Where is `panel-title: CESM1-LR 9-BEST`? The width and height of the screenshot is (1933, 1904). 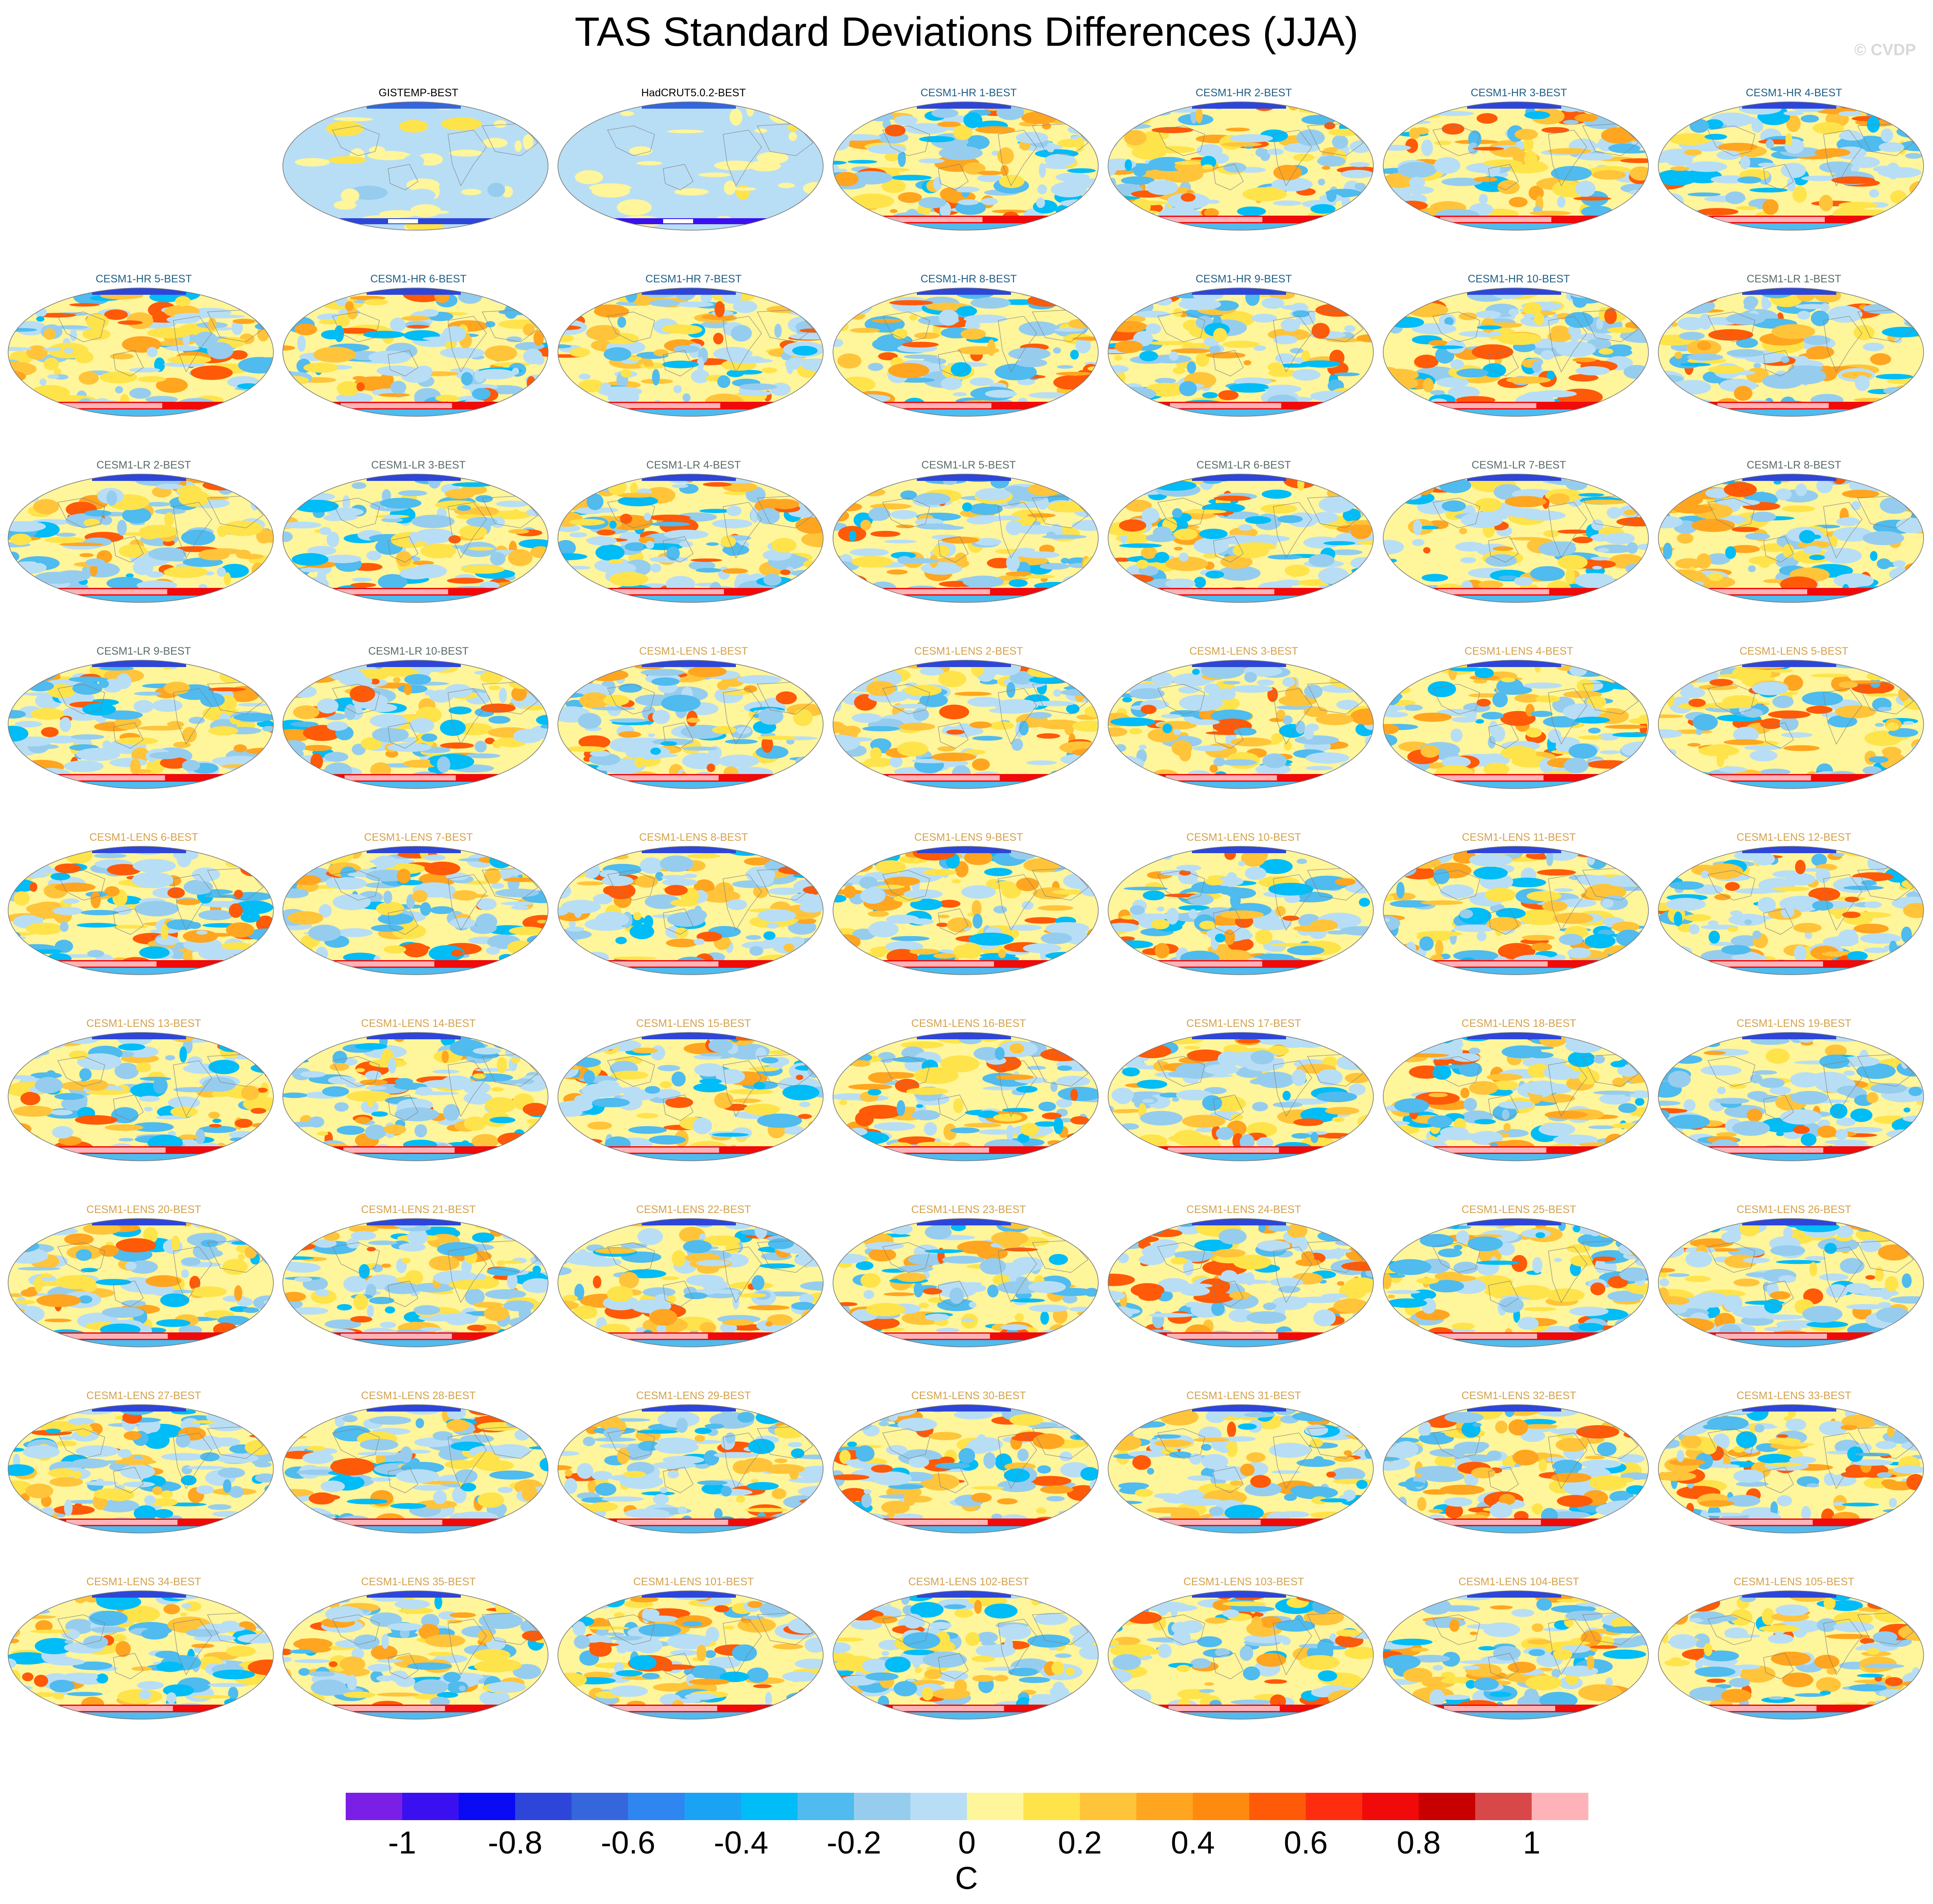
panel-title: CESM1-LR 9-BEST is located at coordinates (143, 651).